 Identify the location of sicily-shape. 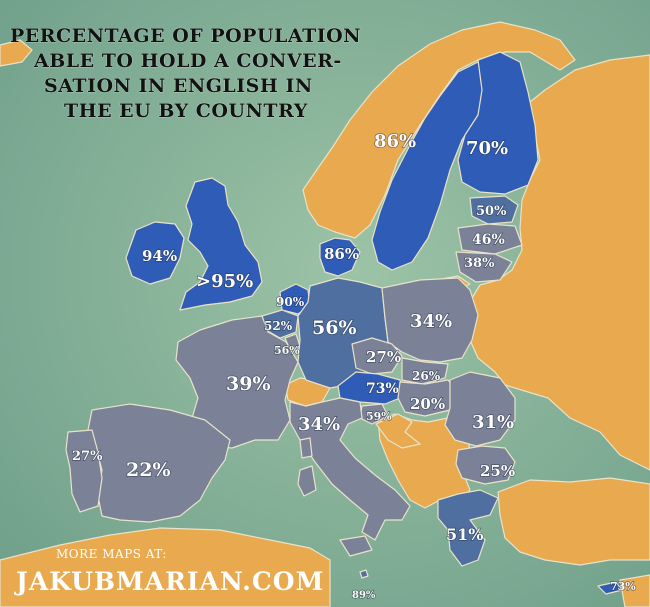
(356, 546).